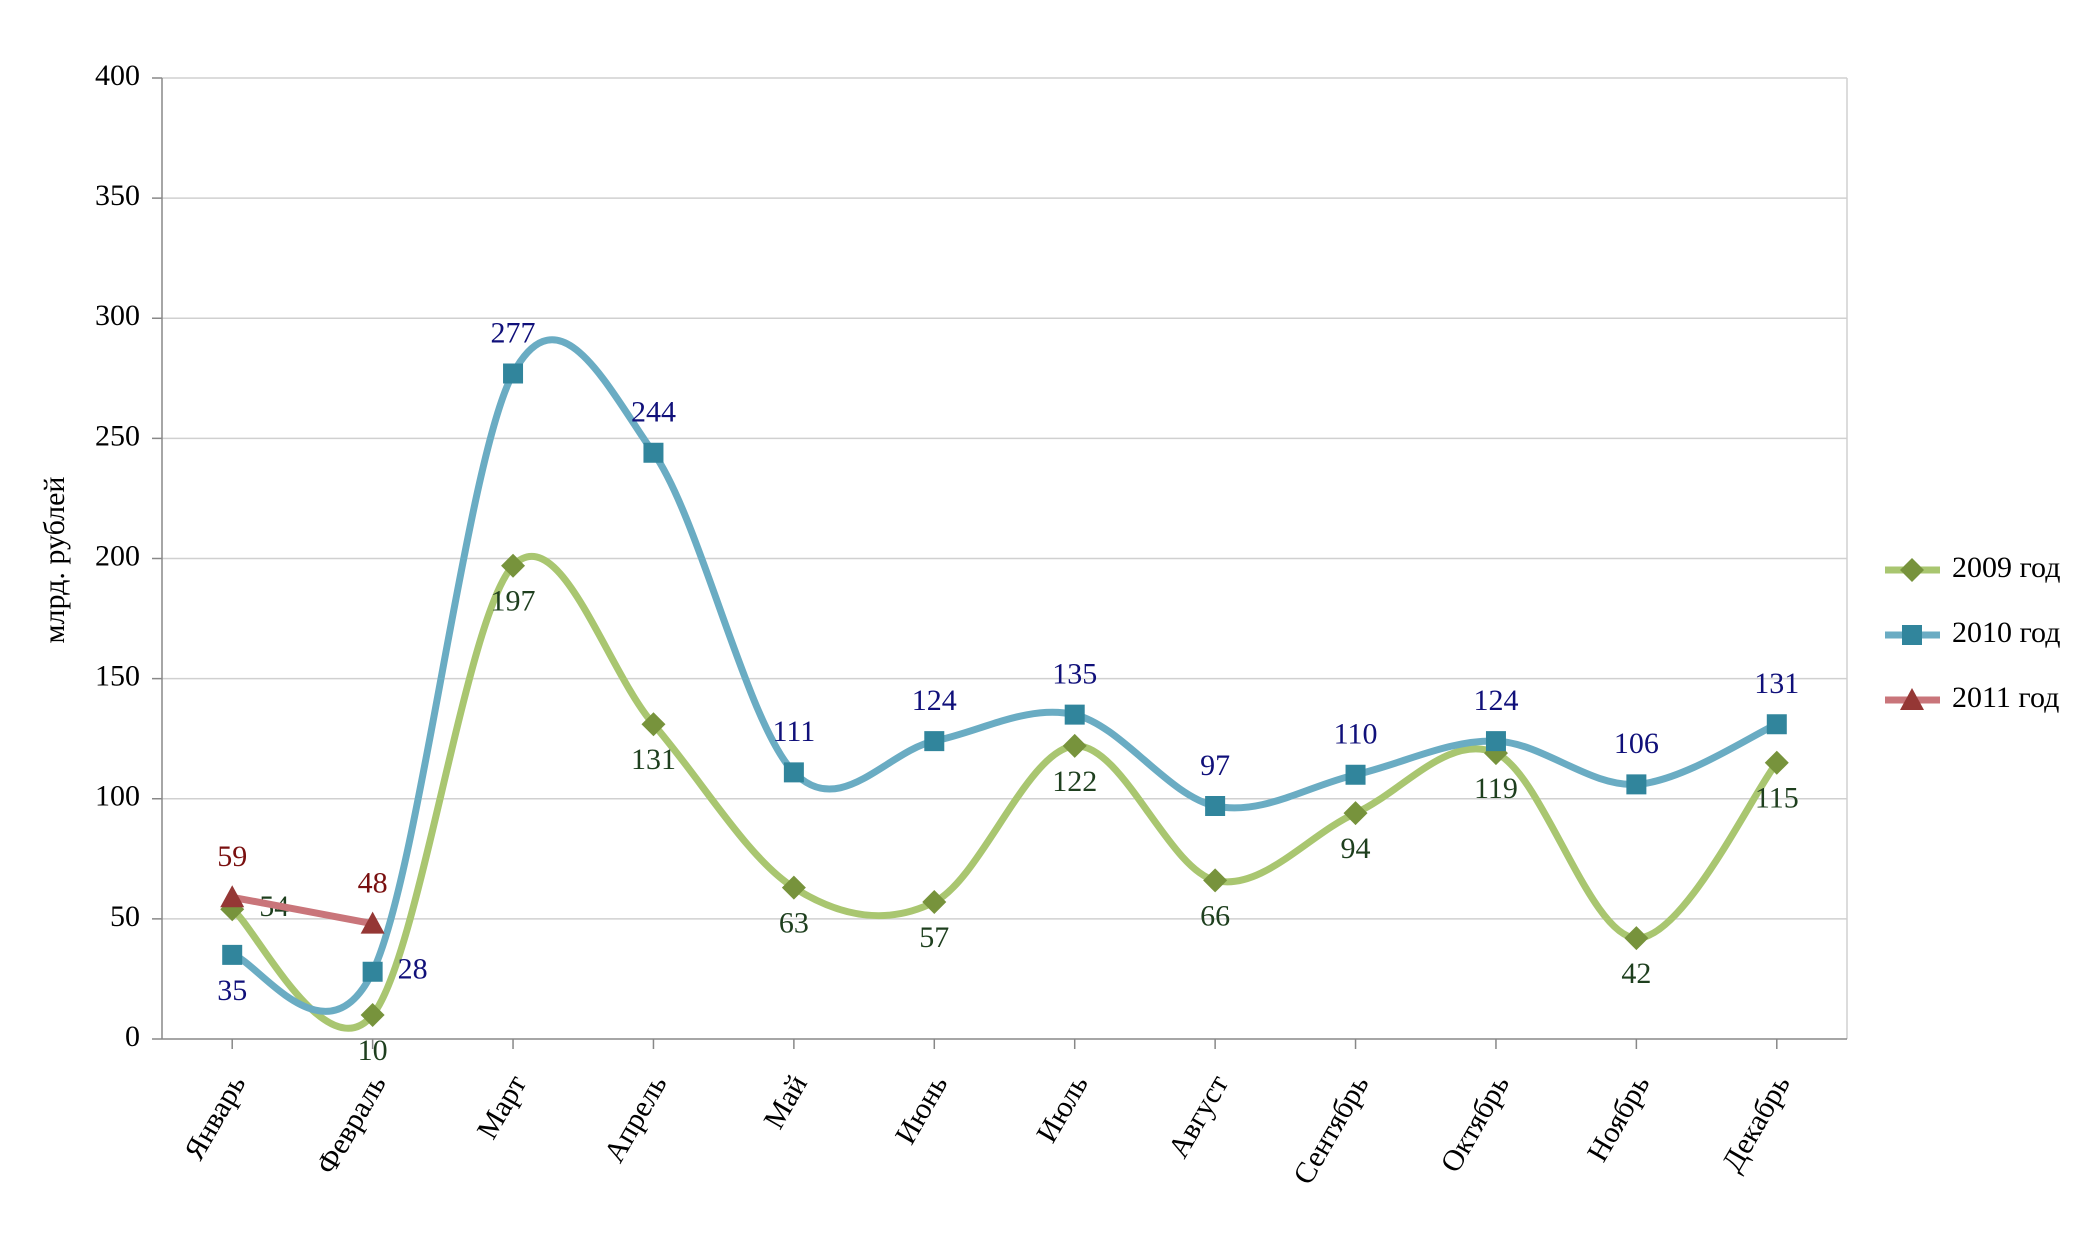  What do you see at coordinates (351, 1124) in the screenshot?
I see `x-tick-label: Февраль` at bounding box center [351, 1124].